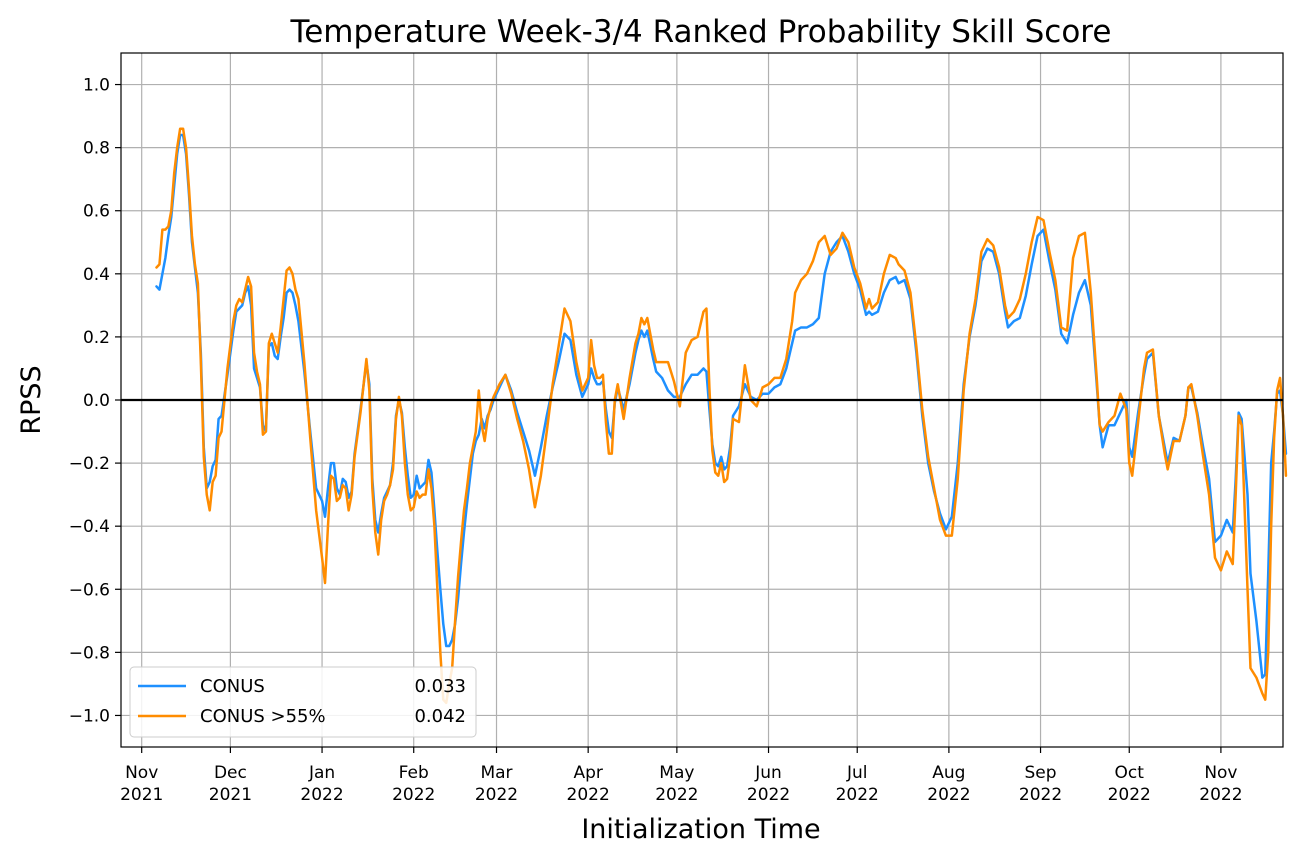  Describe the element at coordinates (857, 773) in the screenshot. I see `x-tick-label-month: Jul` at that location.